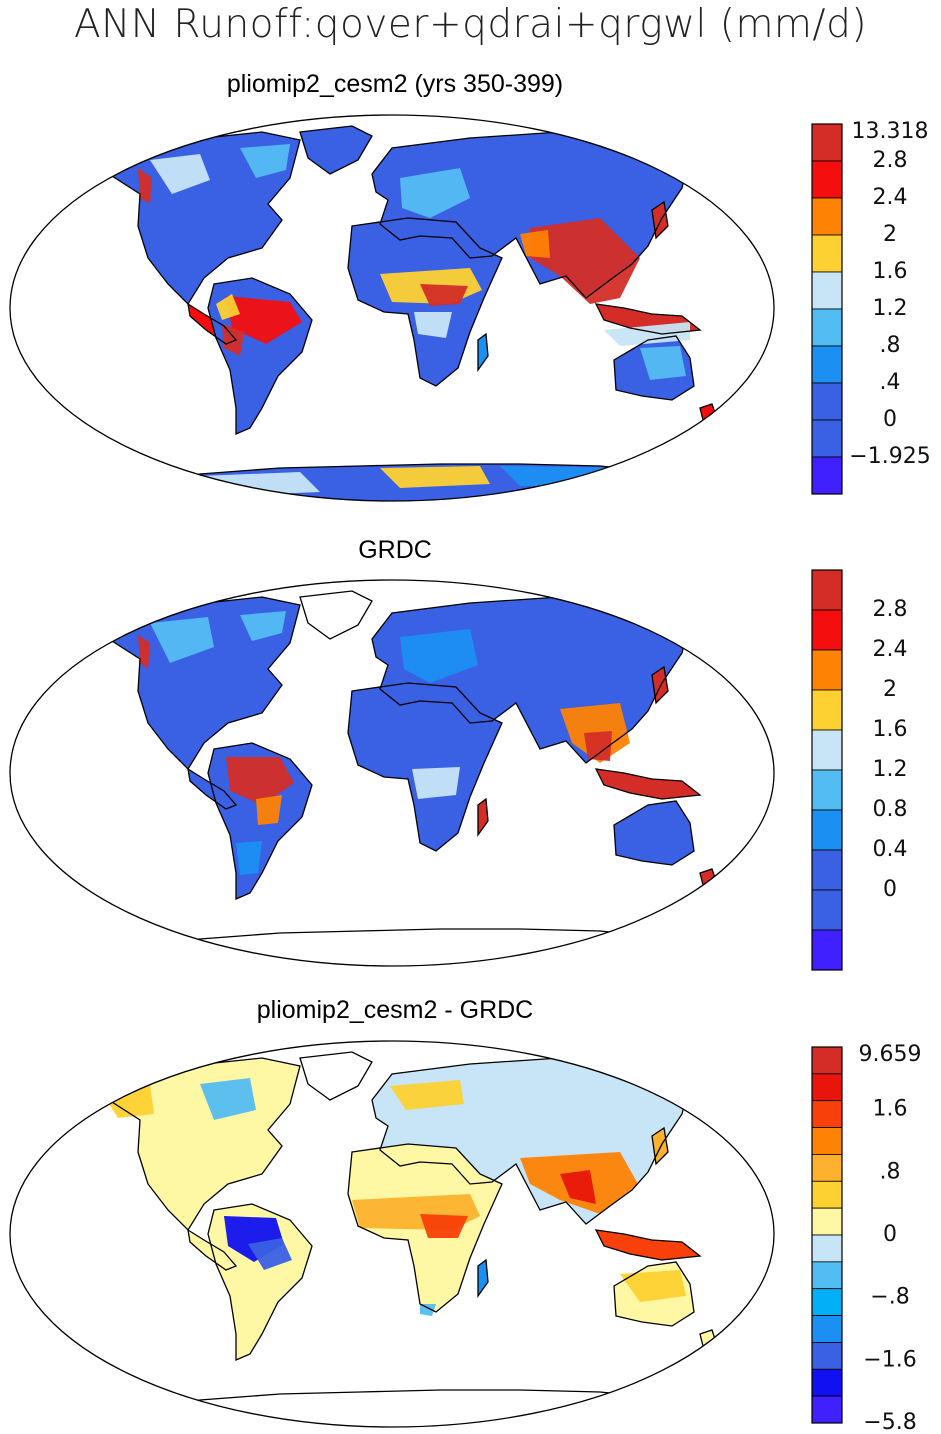 The image size is (941, 1434). I want to click on land-seAsiaIslands, so click(648, 1245).